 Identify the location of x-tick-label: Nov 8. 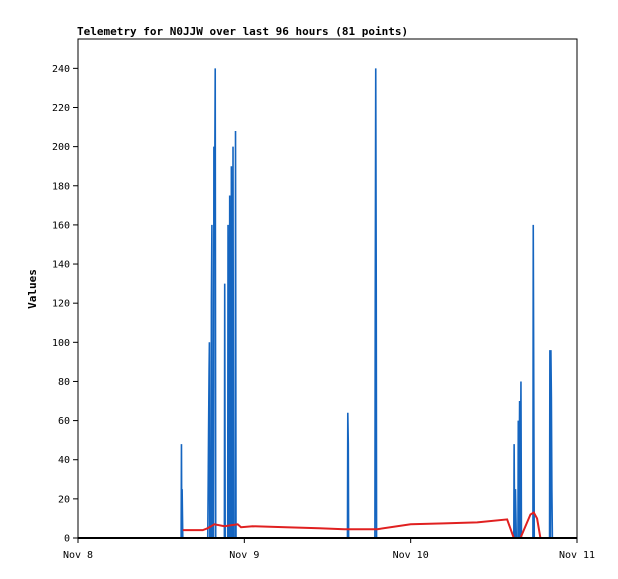
(78, 555).